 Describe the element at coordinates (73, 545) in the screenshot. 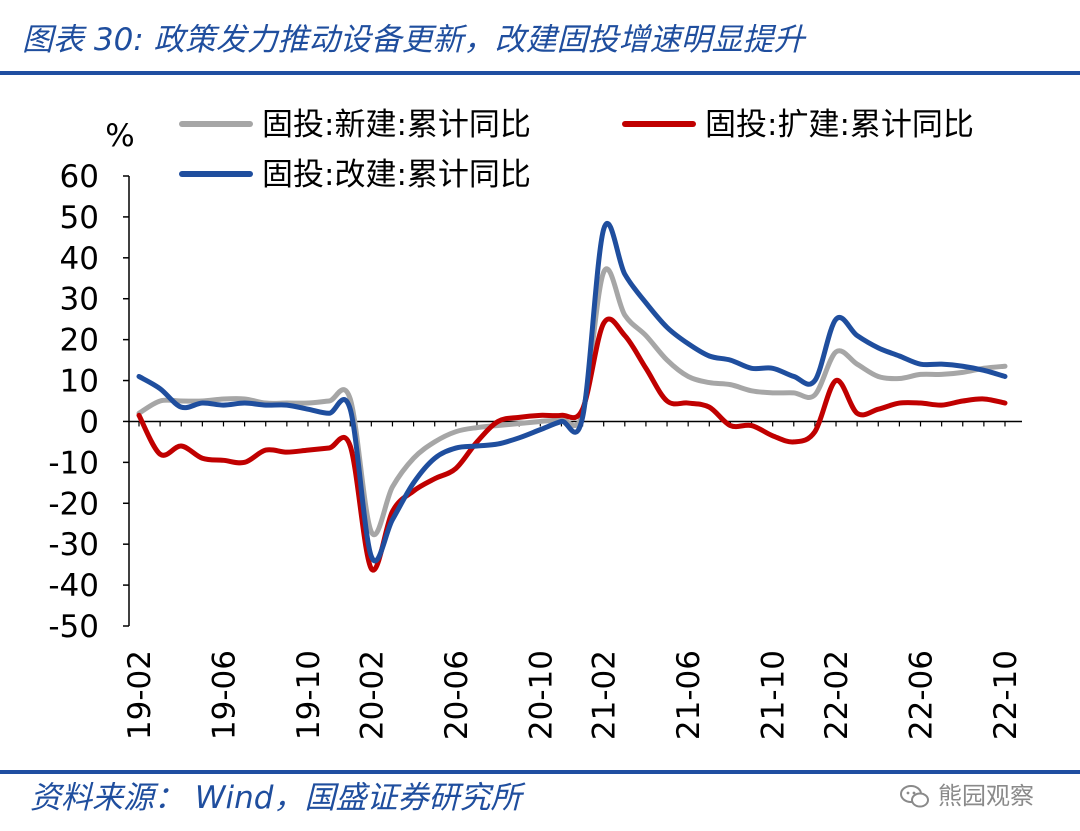

I see `y-tick-label: -30` at that location.